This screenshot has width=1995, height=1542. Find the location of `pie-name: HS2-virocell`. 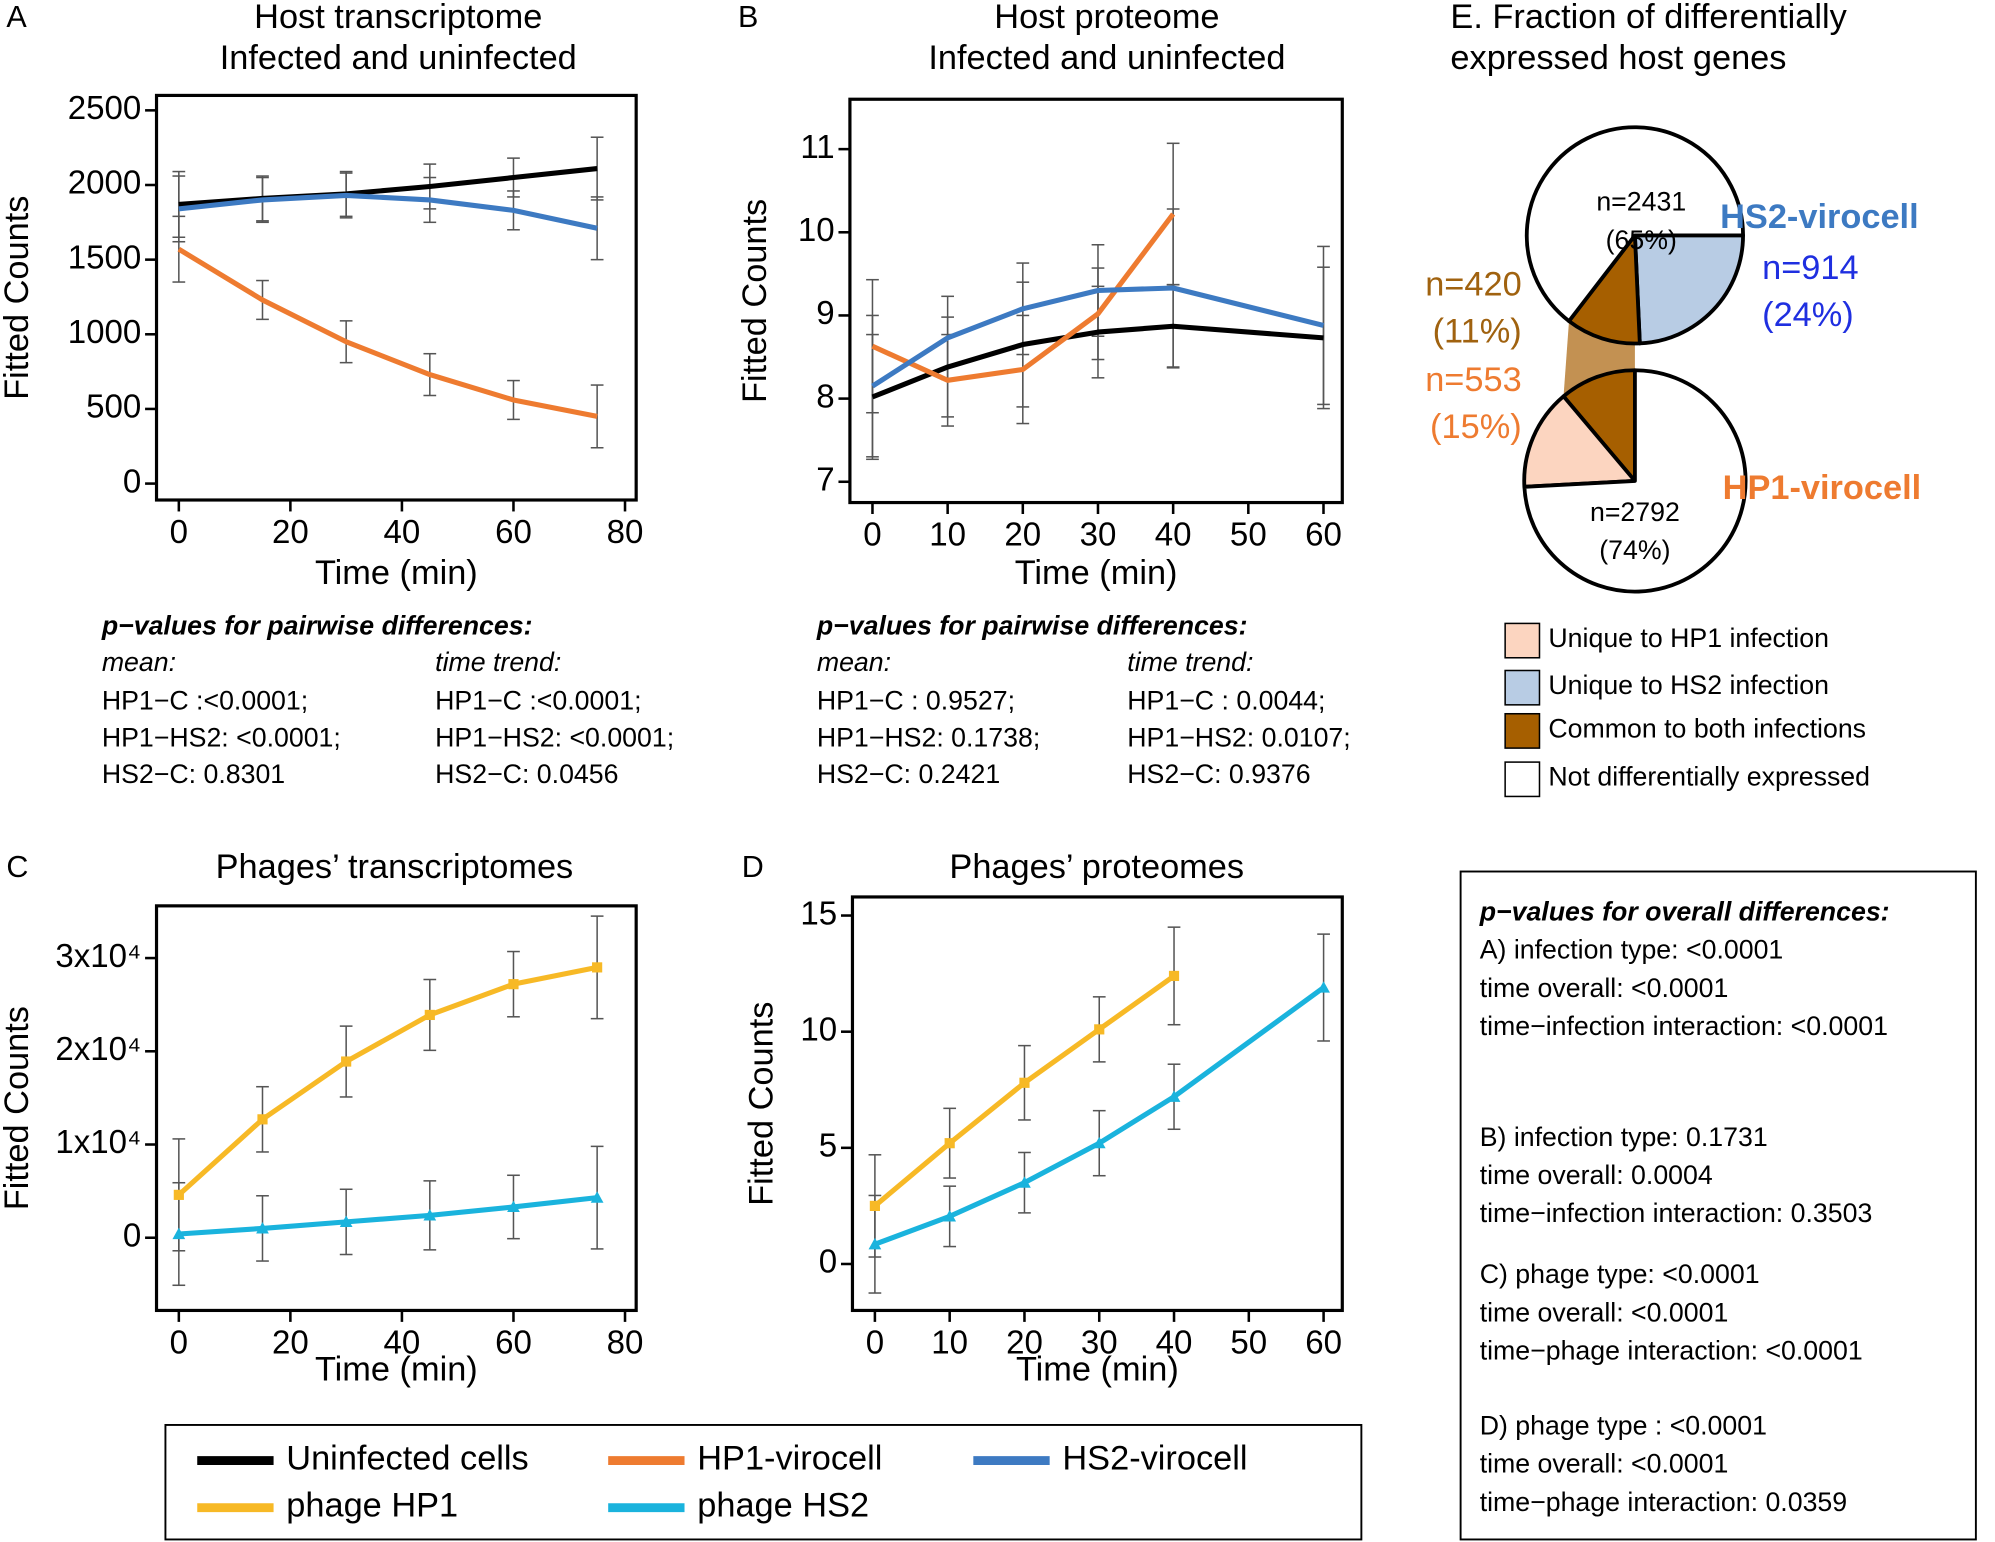

pie-name: HS2-virocell is located at coordinates (1819, 217).